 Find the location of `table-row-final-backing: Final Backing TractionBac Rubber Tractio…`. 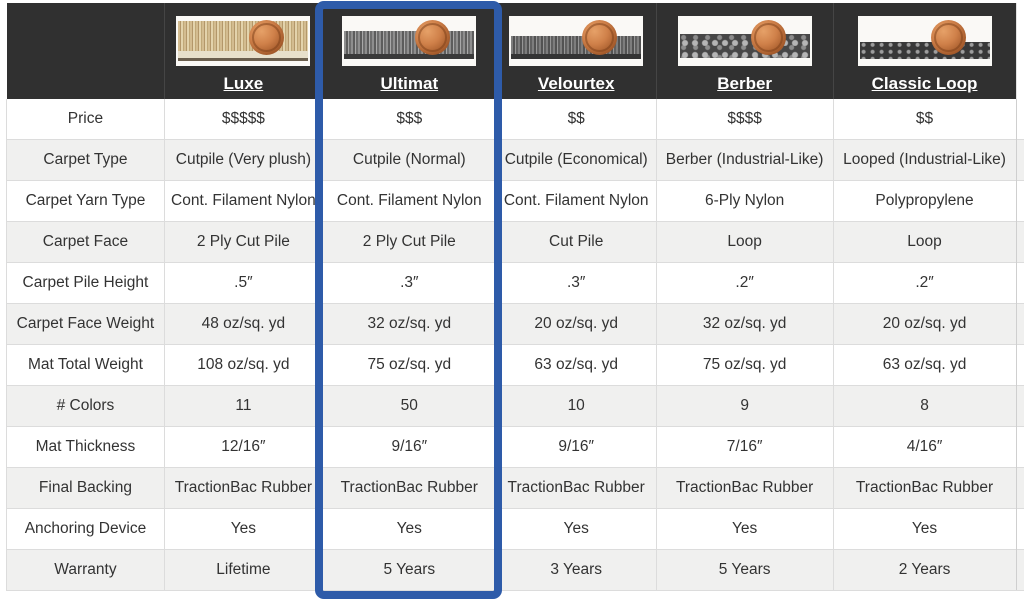

table-row-final-backing: Final Backing TractionBac Rubber Tractio… is located at coordinates (515, 488).